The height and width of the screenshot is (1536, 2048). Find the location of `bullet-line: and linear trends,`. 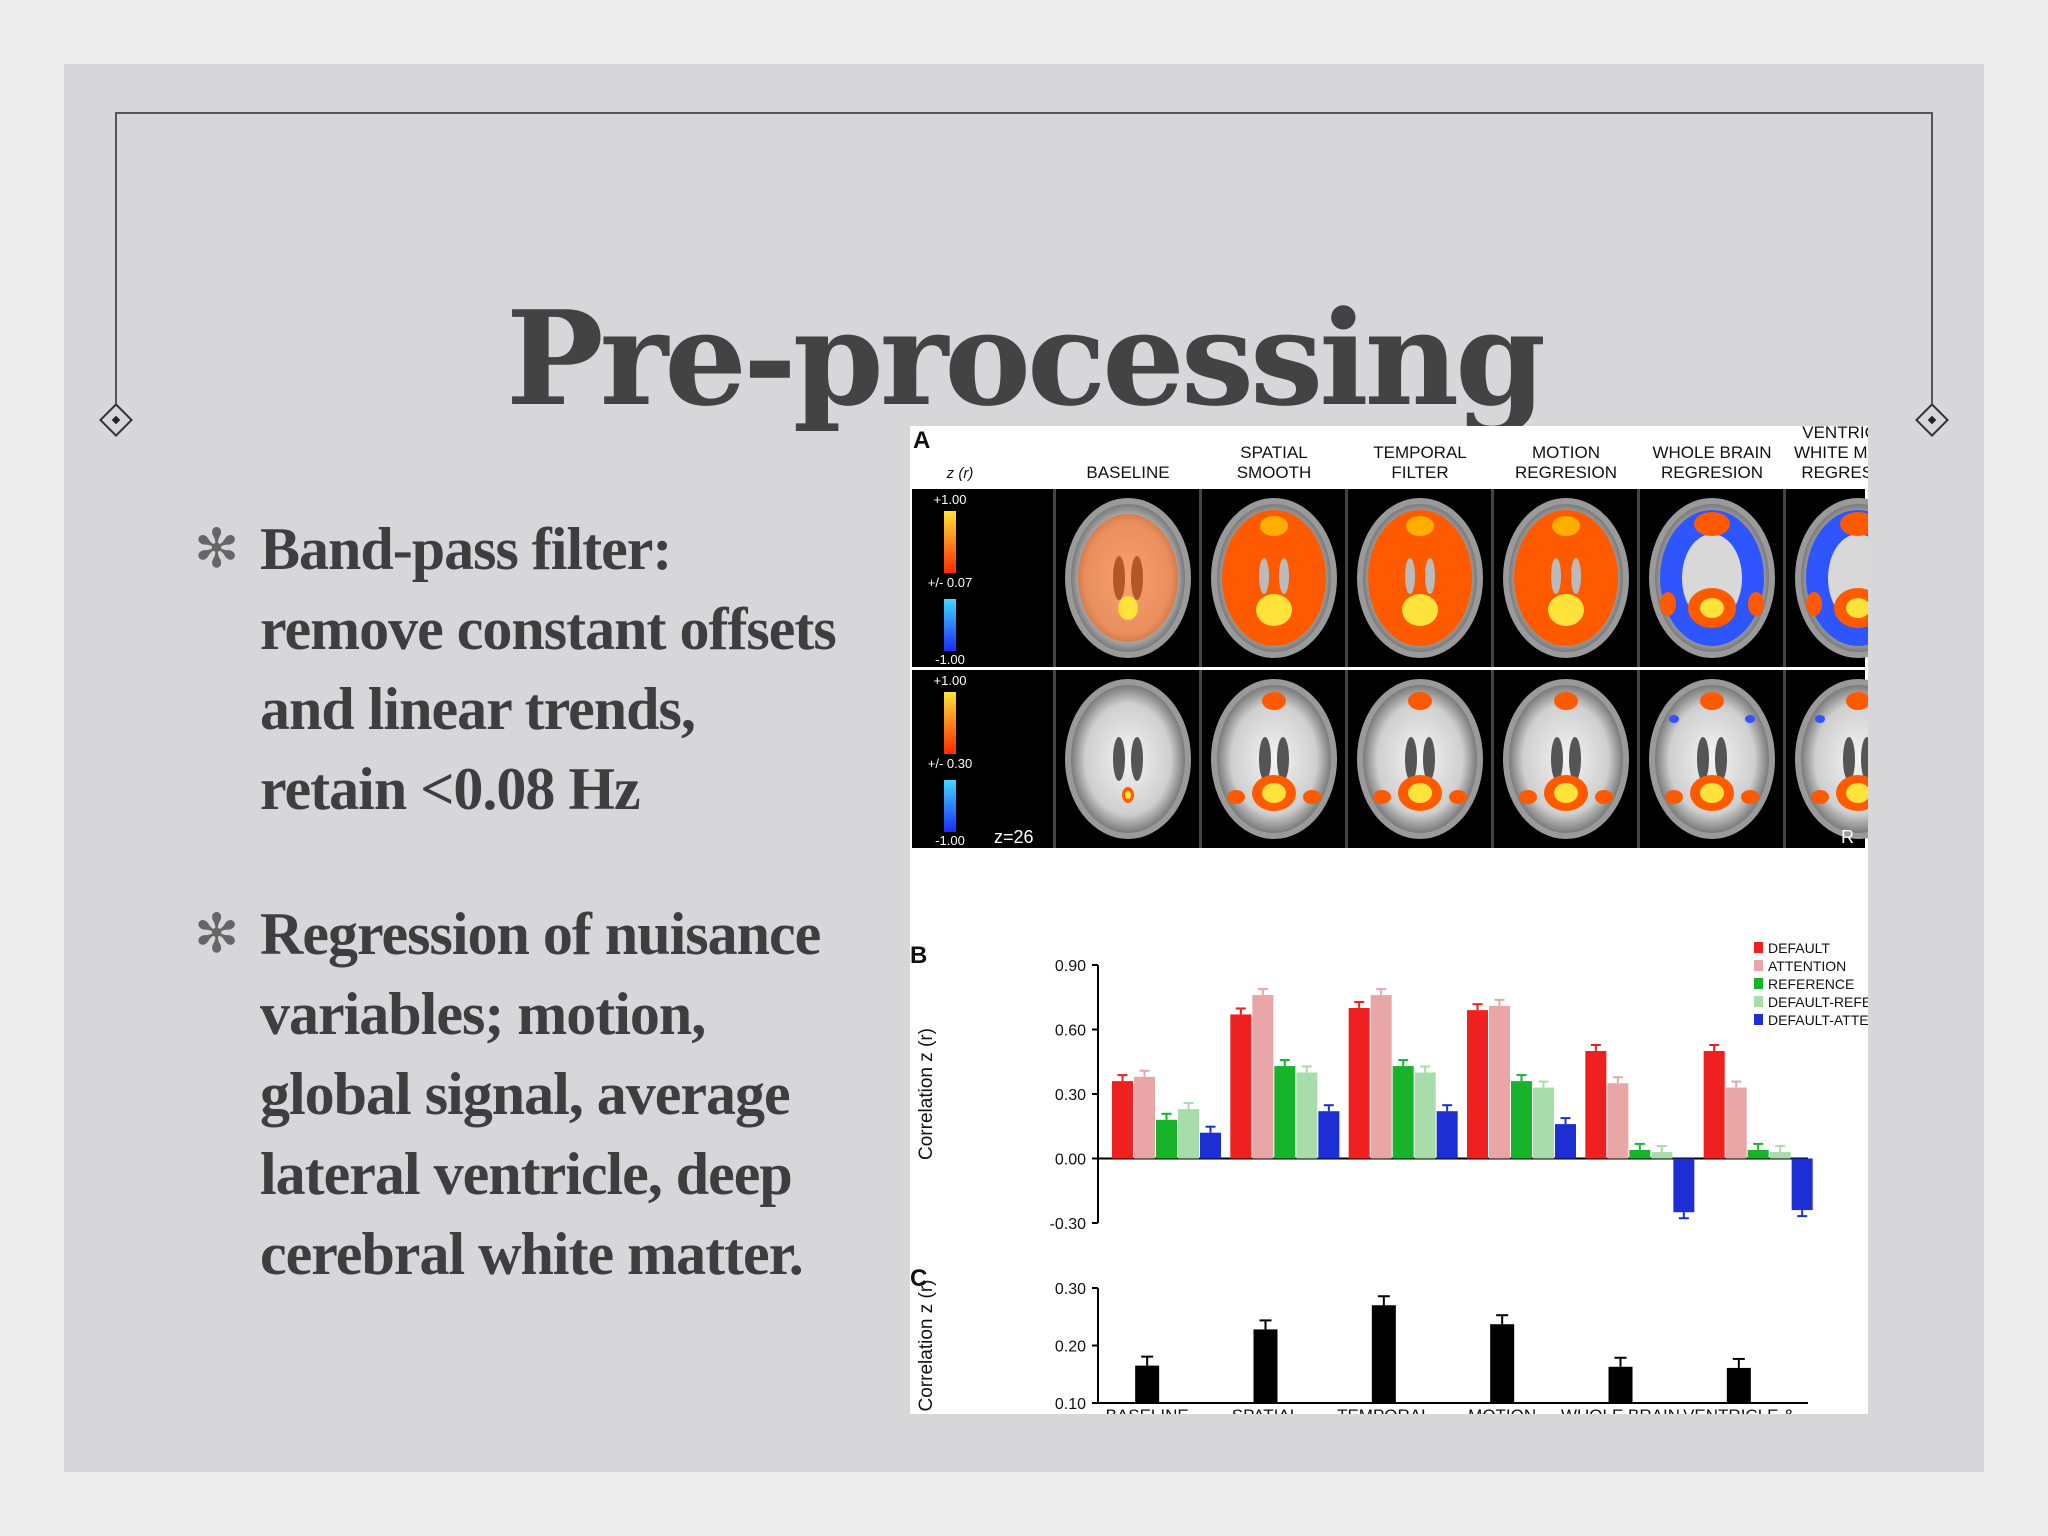

bullet-line: and linear trends, is located at coordinates (478, 709).